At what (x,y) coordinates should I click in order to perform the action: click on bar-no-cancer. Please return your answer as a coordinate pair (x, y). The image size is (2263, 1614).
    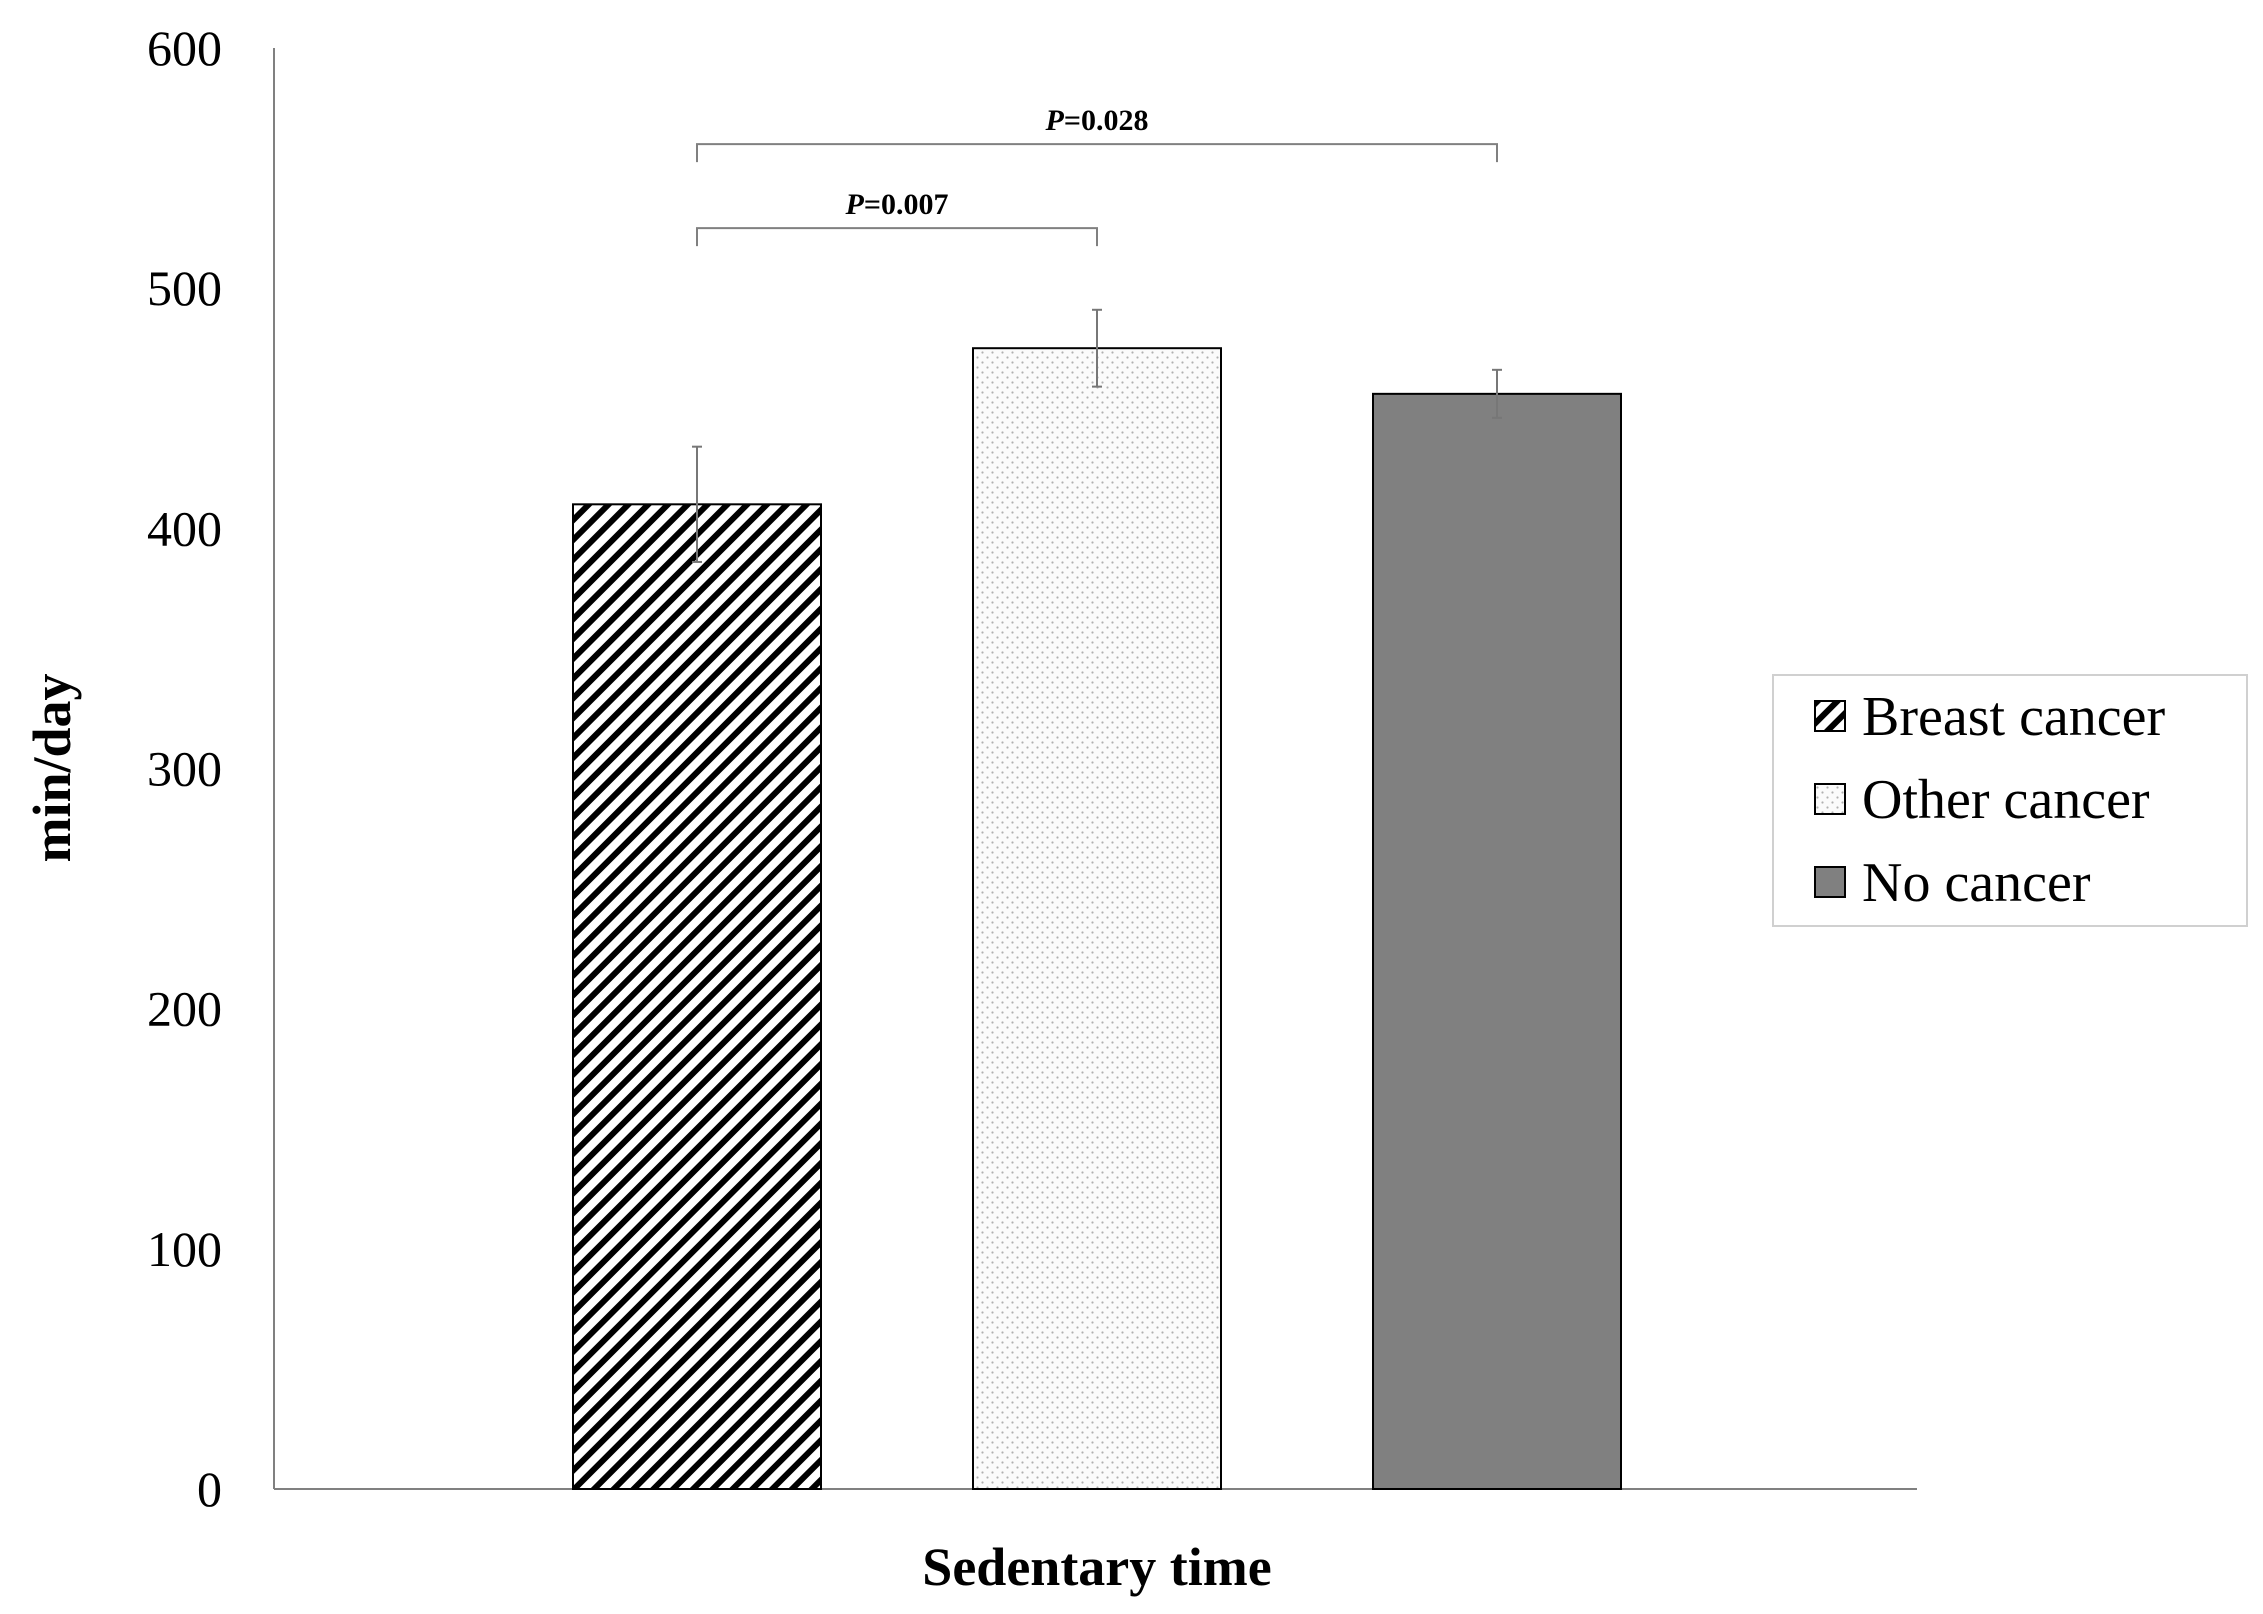
    Looking at the image, I should click on (1497, 941).